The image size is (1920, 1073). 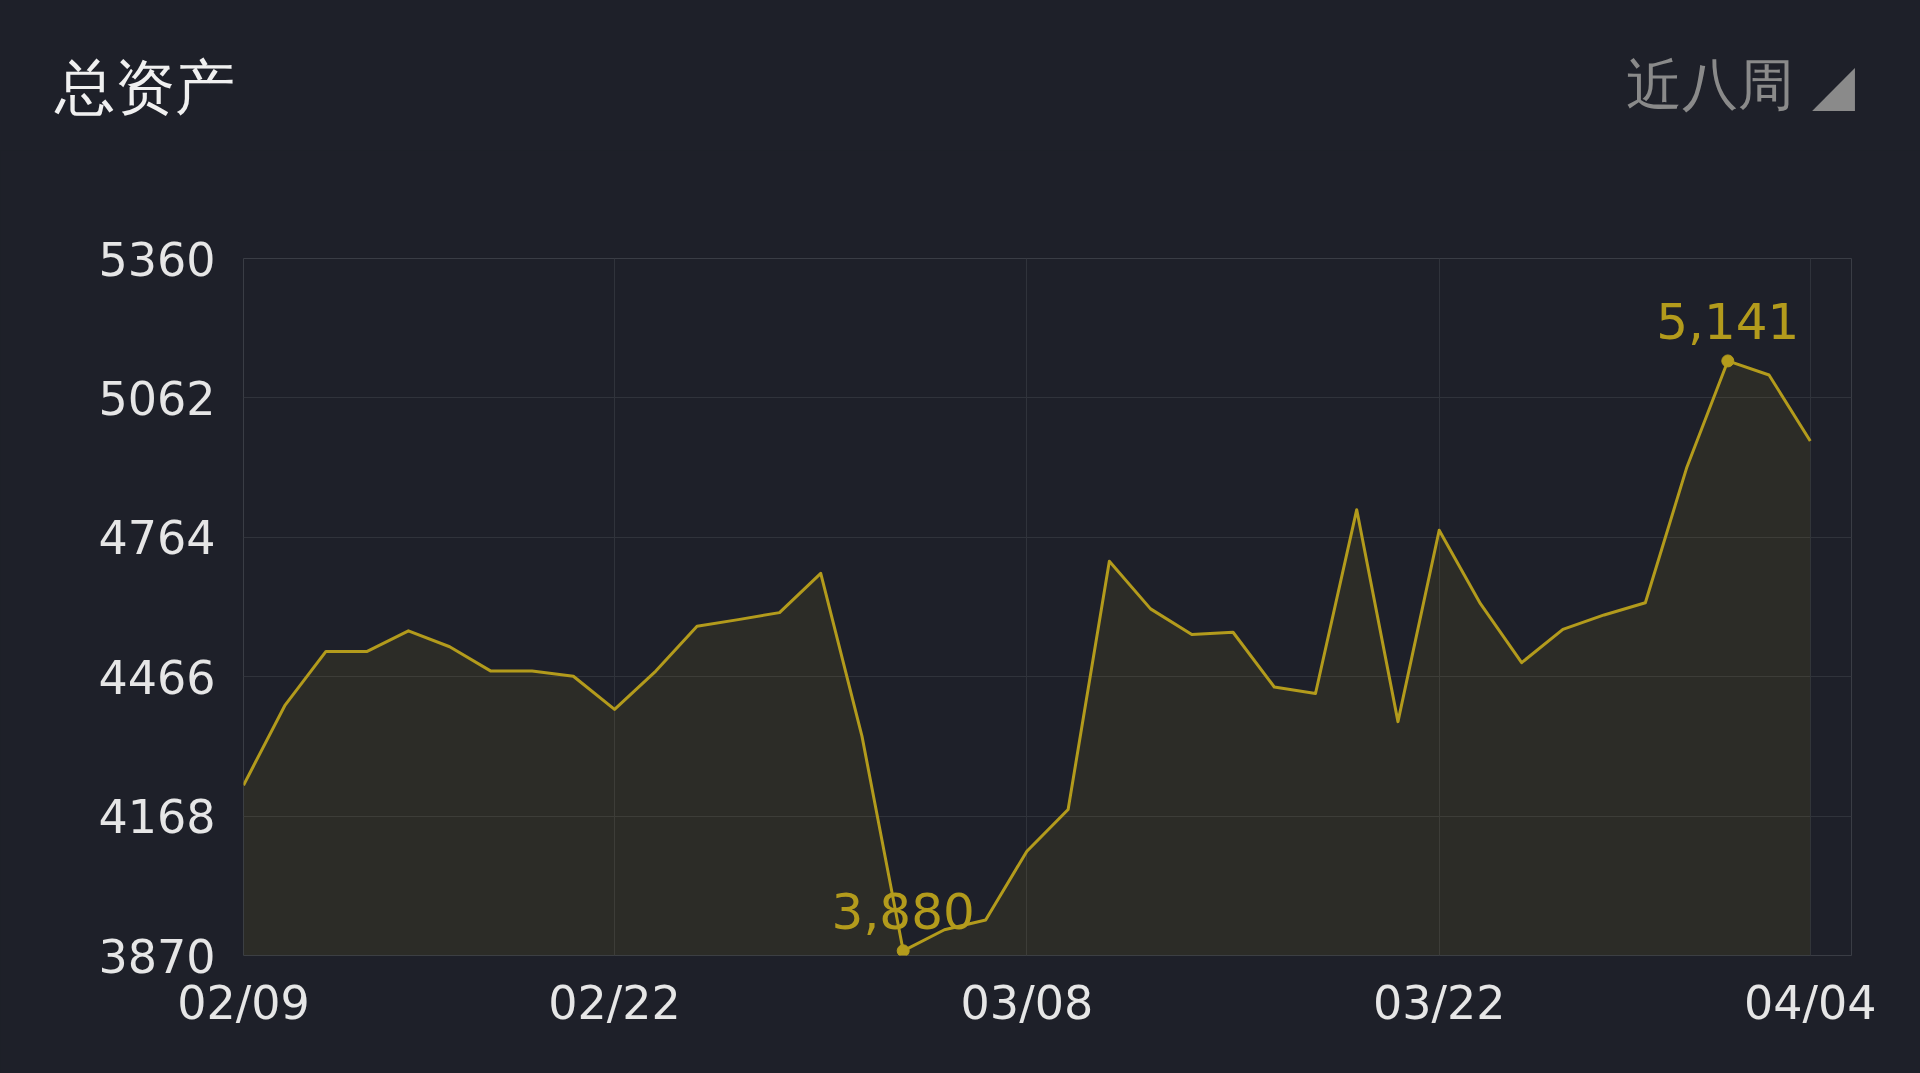 I want to click on y-tick-label: 4764, so click(x=157, y=538).